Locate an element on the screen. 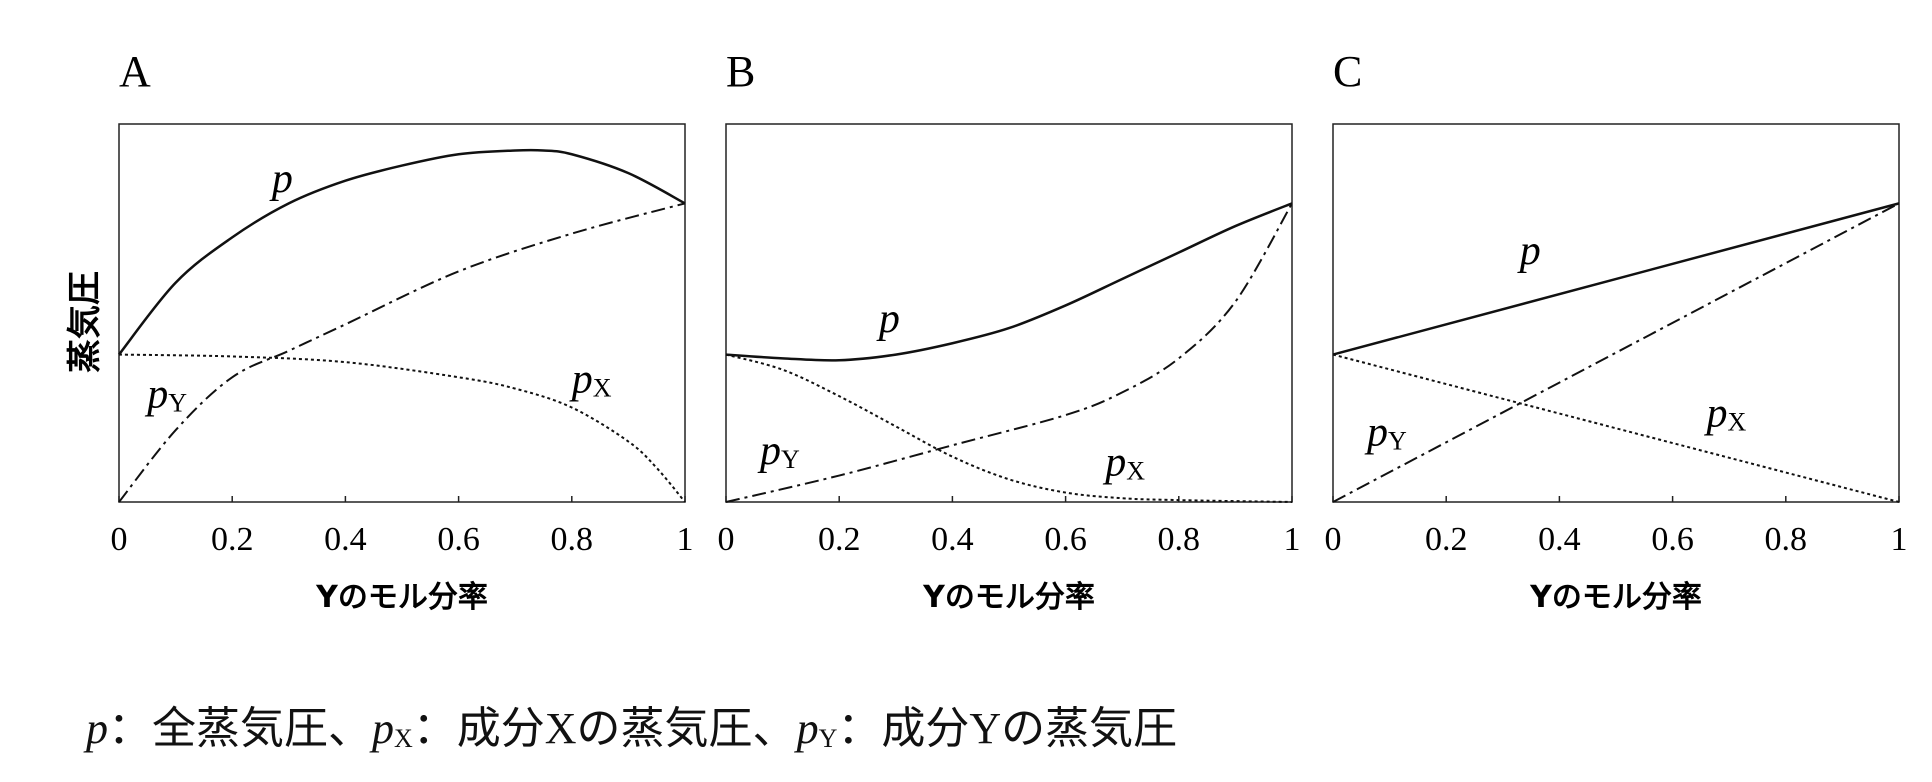 This screenshot has height=782, width=1932. legend-px-desc: ：成分Xの蒸気圧、 is located at coordinates (604, 728).